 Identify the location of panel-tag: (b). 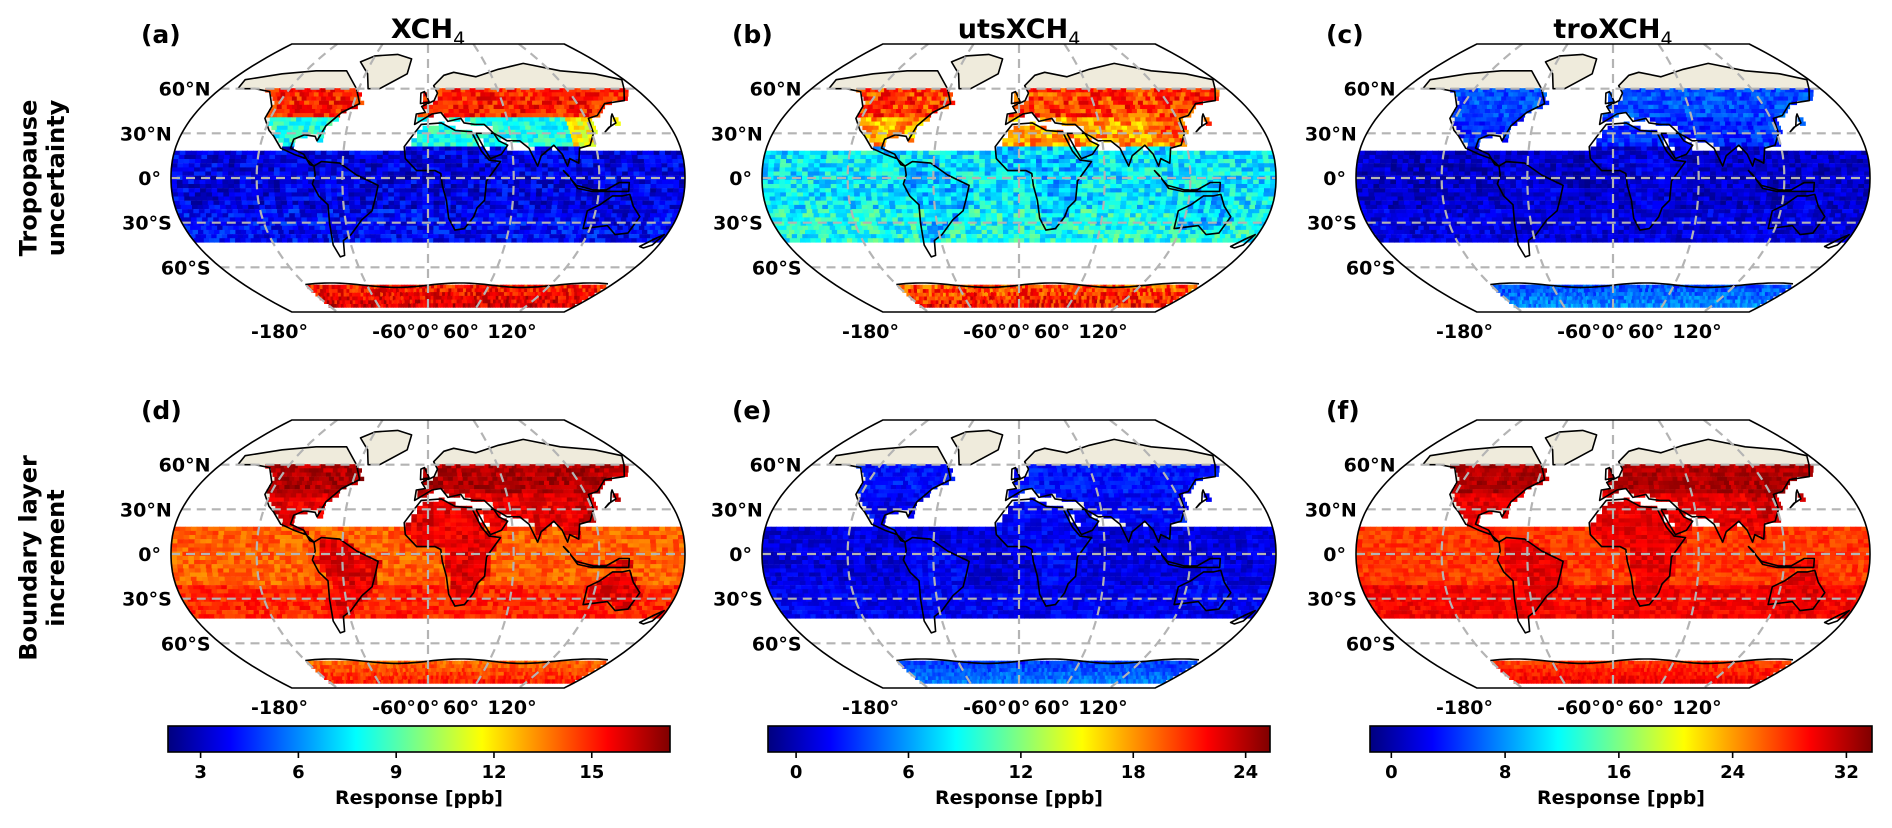
(752, 34).